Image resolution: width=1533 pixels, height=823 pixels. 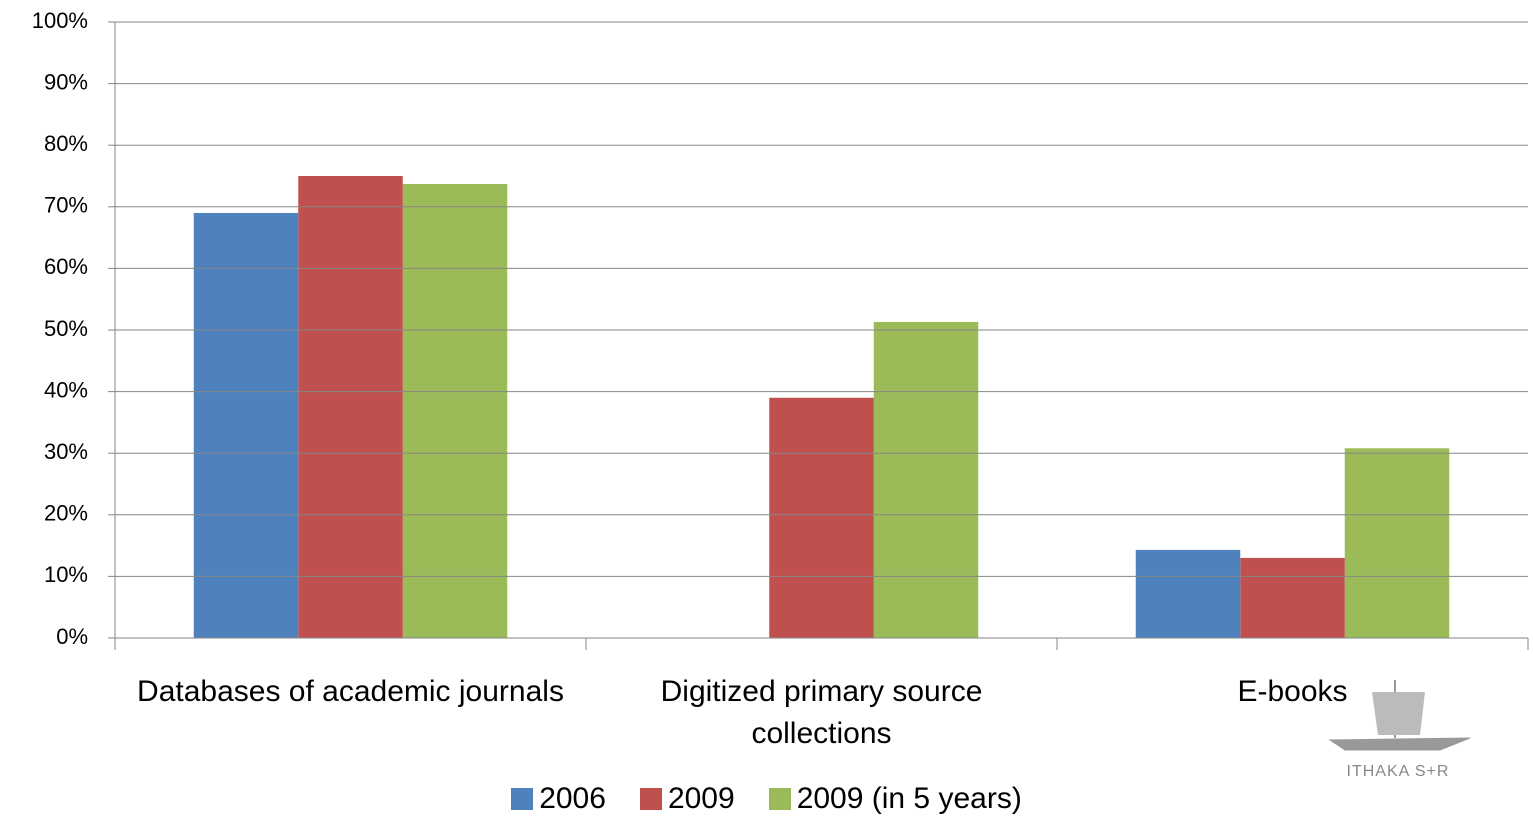 I want to click on legend-label: 2009 (in 5 years), so click(x=909, y=798).